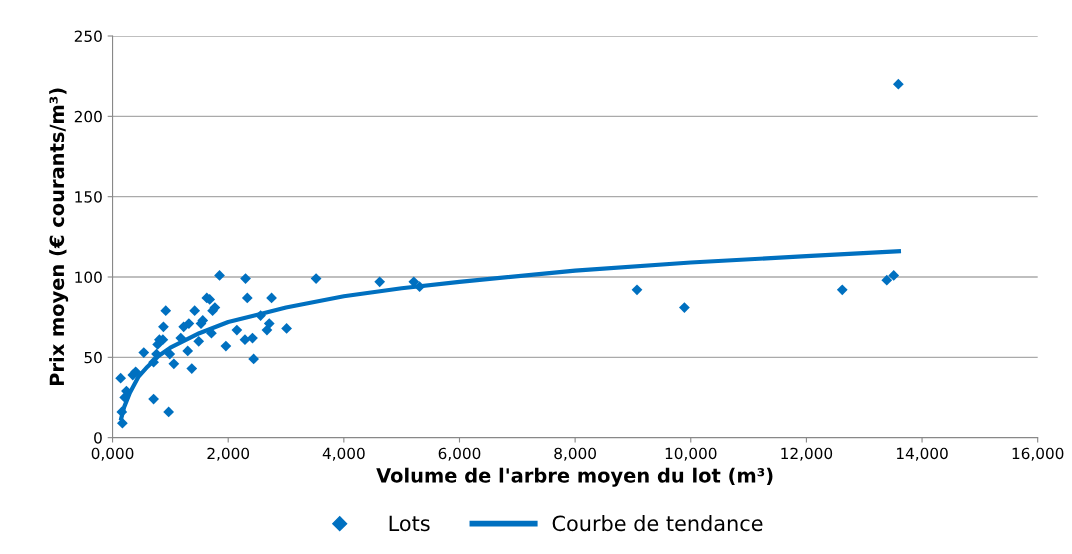 This screenshot has width=1072, height=554. What do you see at coordinates (88, 116) in the screenshot?
I see `y-tick-label: 200` at bounding box center [88, 116].